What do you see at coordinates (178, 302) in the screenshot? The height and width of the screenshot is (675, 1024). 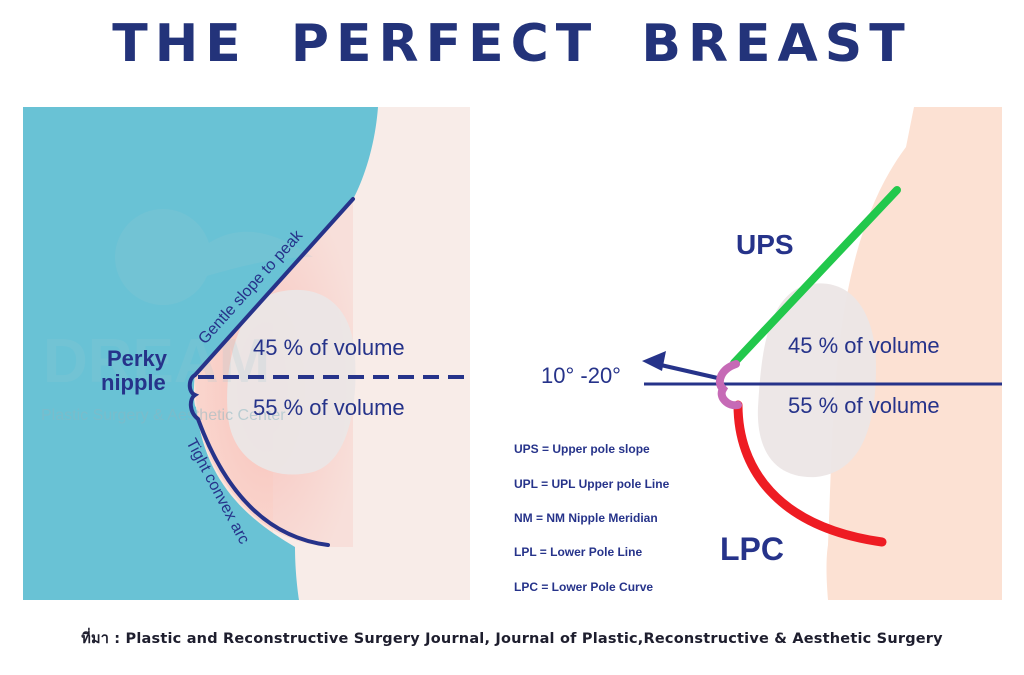 I see `watermark-logo: DREAM` at bounding box center [178, 302].